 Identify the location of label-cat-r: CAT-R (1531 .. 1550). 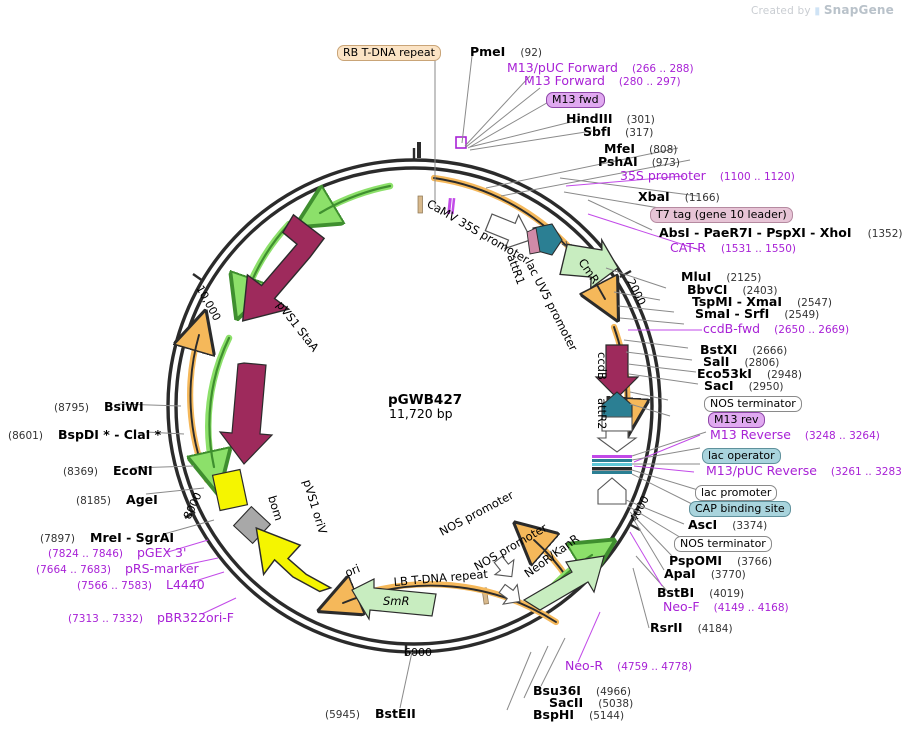
(733, 247).